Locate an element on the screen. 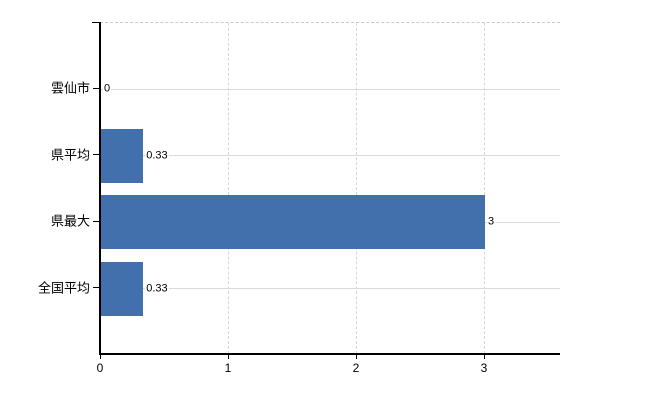  category-label: 県平均 is located at coordinates (70, 155).